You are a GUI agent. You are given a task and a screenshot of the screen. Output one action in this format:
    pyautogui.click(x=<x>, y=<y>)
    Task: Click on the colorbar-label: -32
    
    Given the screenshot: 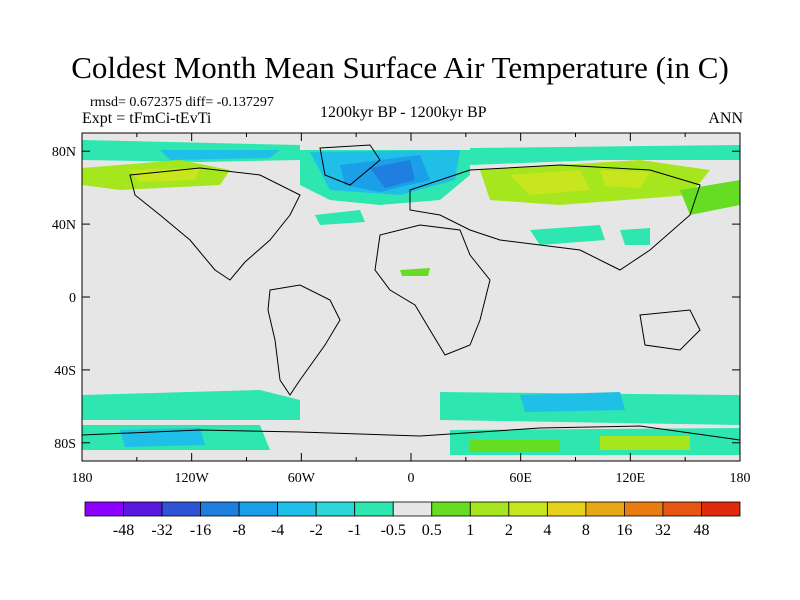 What is the action you would take?
    pyautogui.click(x=161, y=530)
    